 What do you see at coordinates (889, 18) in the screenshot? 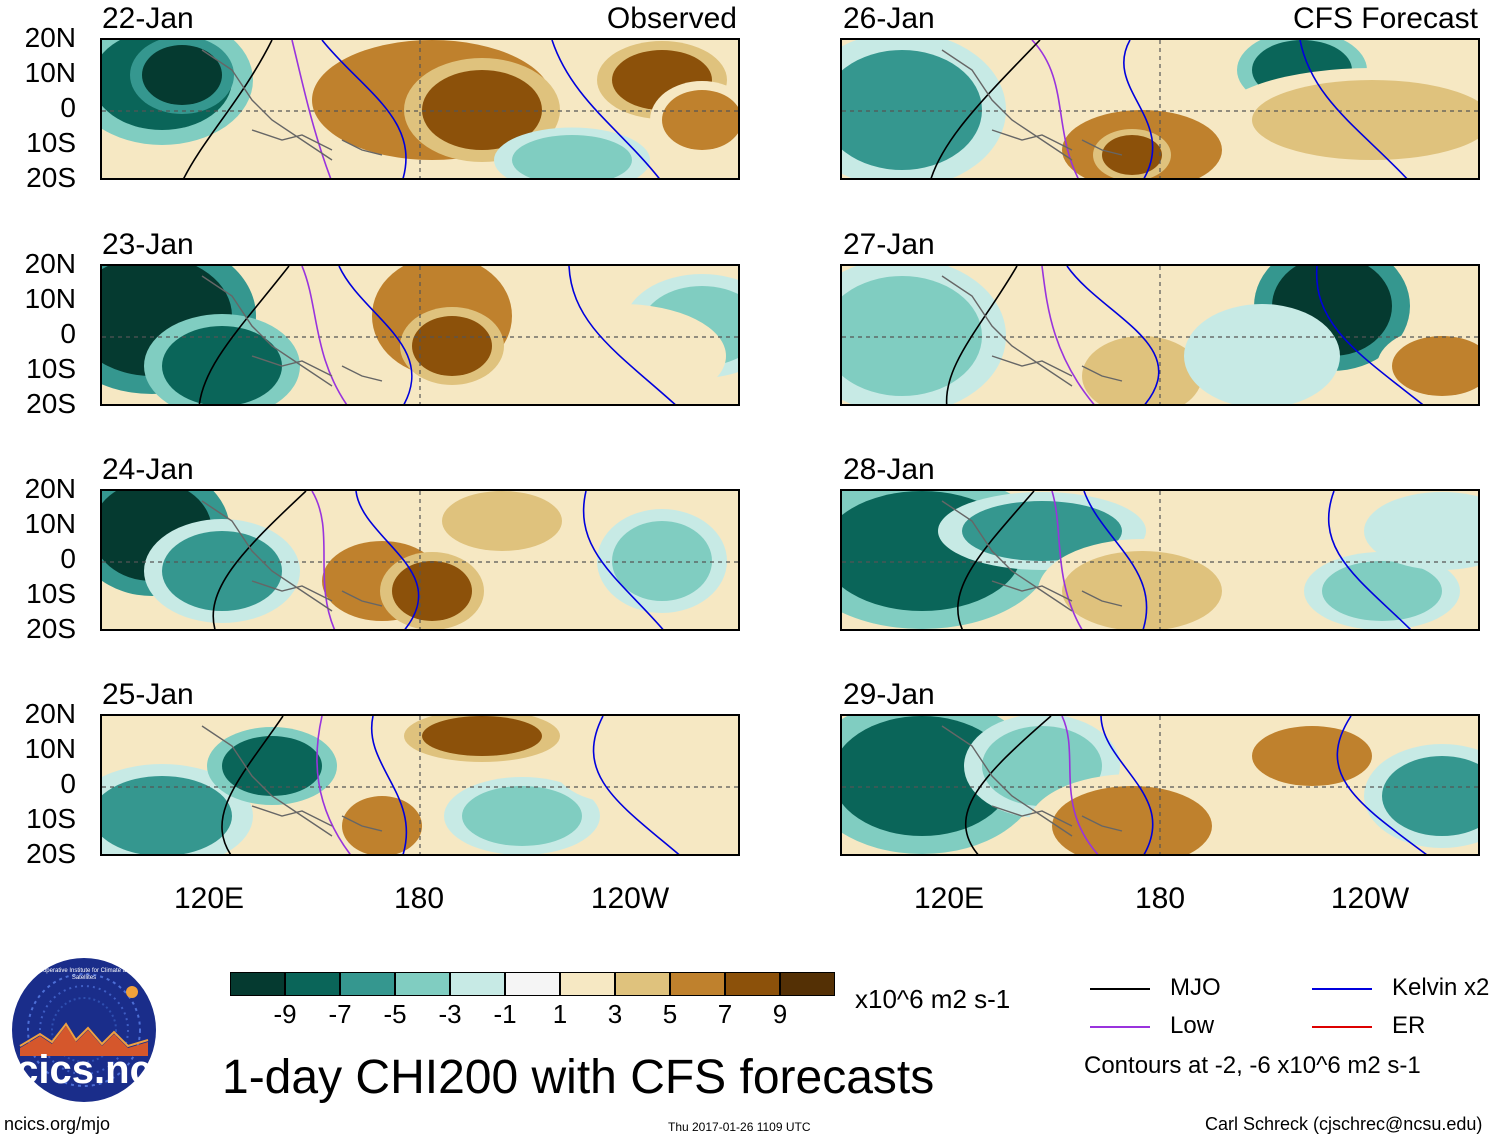
I see `panel-date: 26-Jan` at bounding box center [889, 18].